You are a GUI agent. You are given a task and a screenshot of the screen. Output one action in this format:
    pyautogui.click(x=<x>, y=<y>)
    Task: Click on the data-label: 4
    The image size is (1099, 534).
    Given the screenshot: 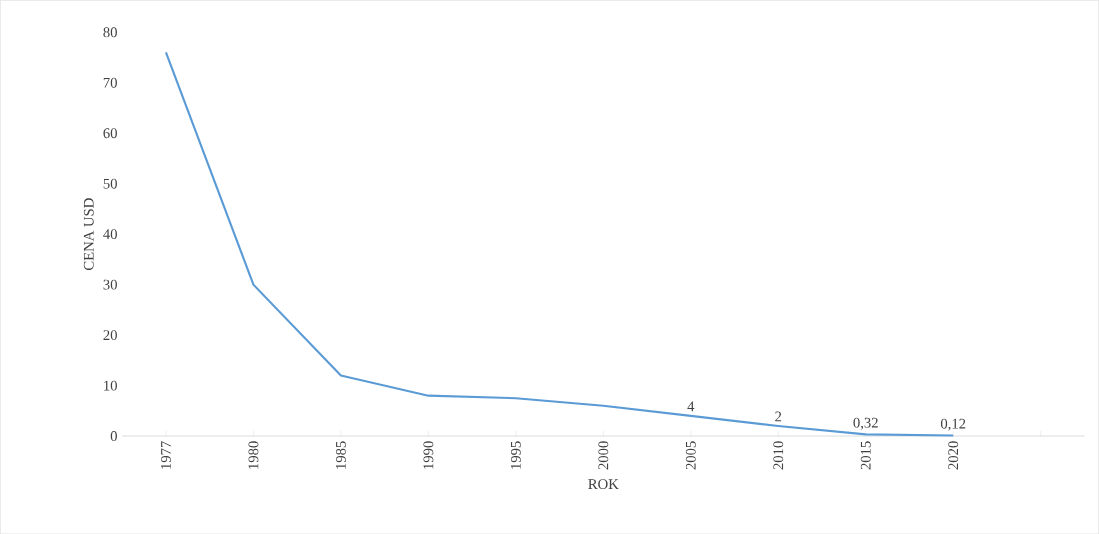 What is the action you would take?
    pyautogui.click(x=691, y=406)
    